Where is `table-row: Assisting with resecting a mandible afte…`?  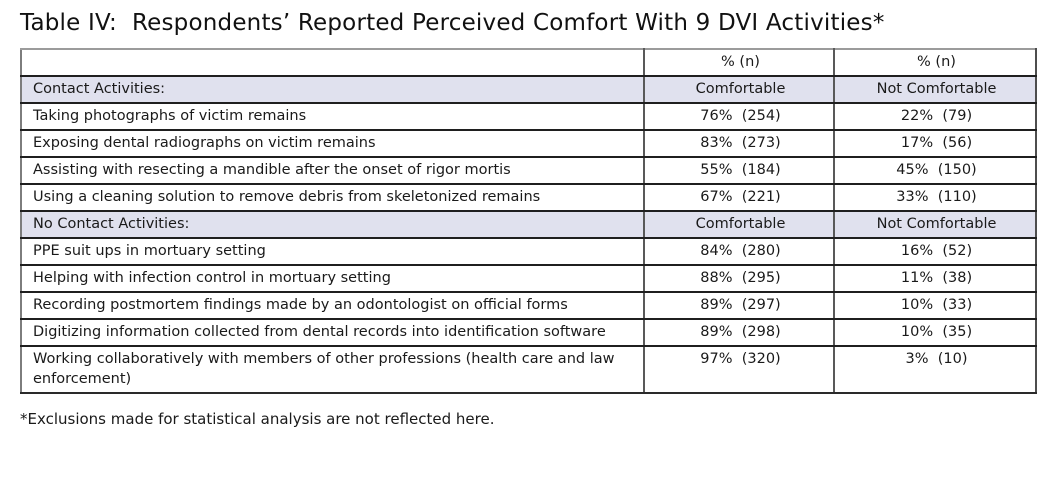 table-row: Assisting with resecting a mandible afte… is located at coordinates (528, 170).